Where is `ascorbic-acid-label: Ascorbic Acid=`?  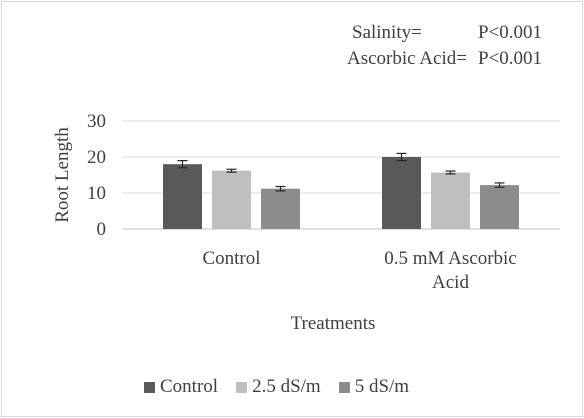
ascorbic-acid-label: Ascorbic Acid= is located at coordinates (407, 58).